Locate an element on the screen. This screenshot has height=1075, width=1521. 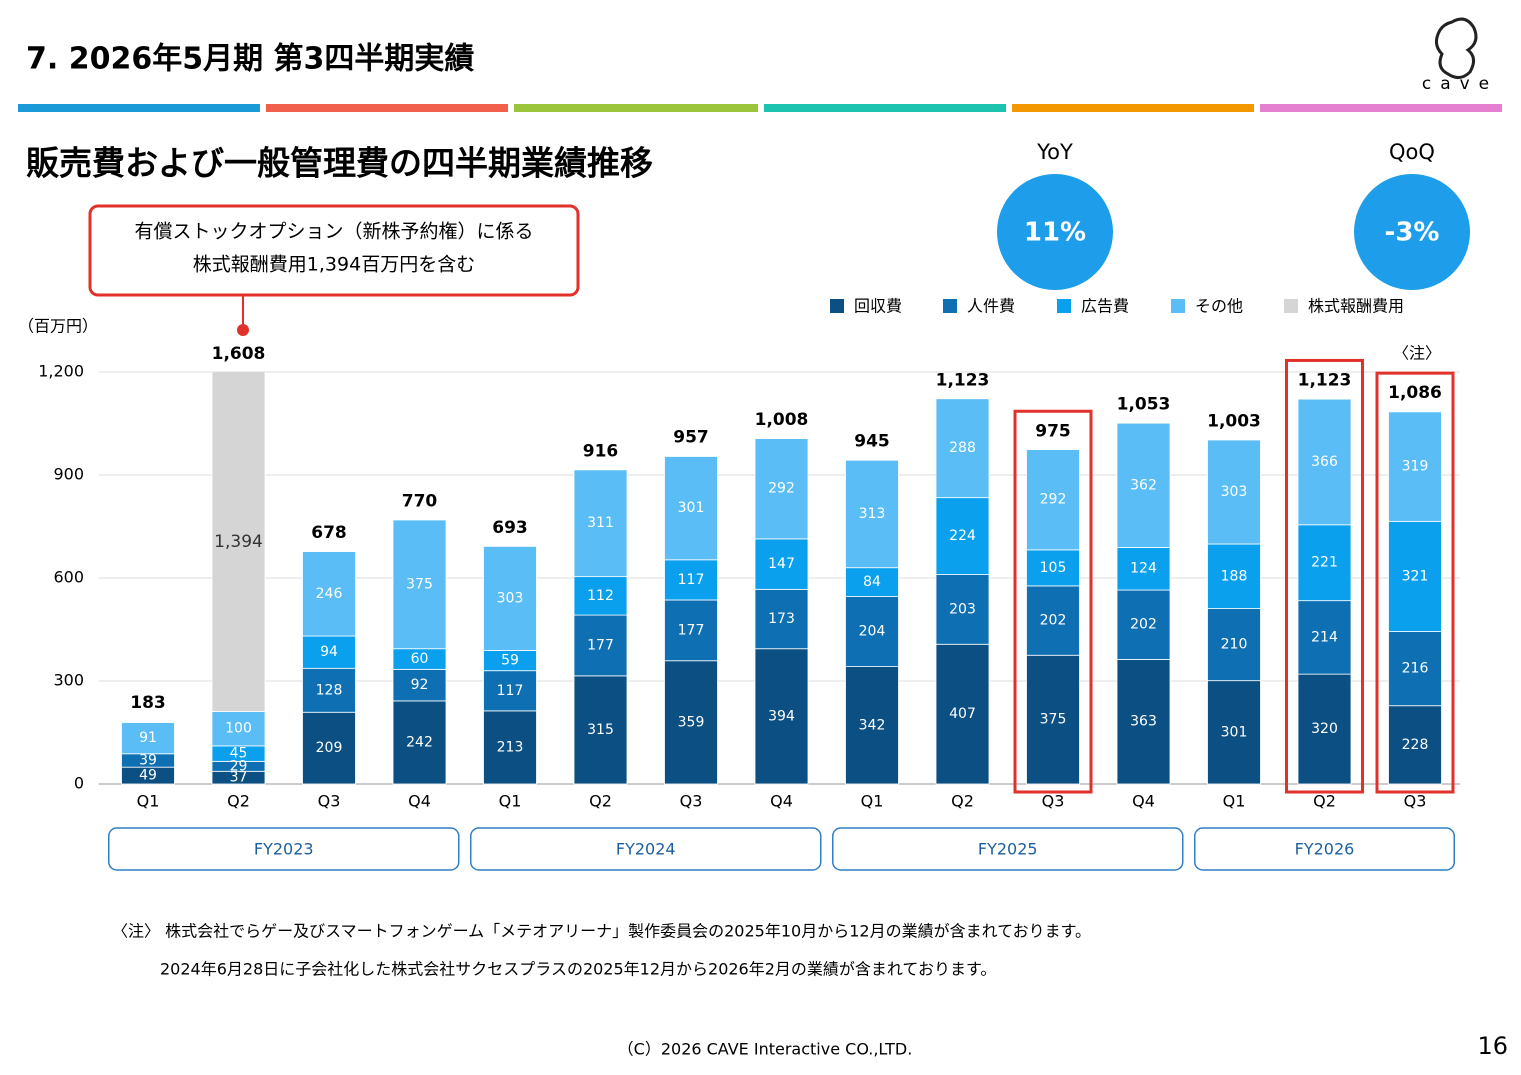
segment-label: 60 is located at coordinates (420, 659).